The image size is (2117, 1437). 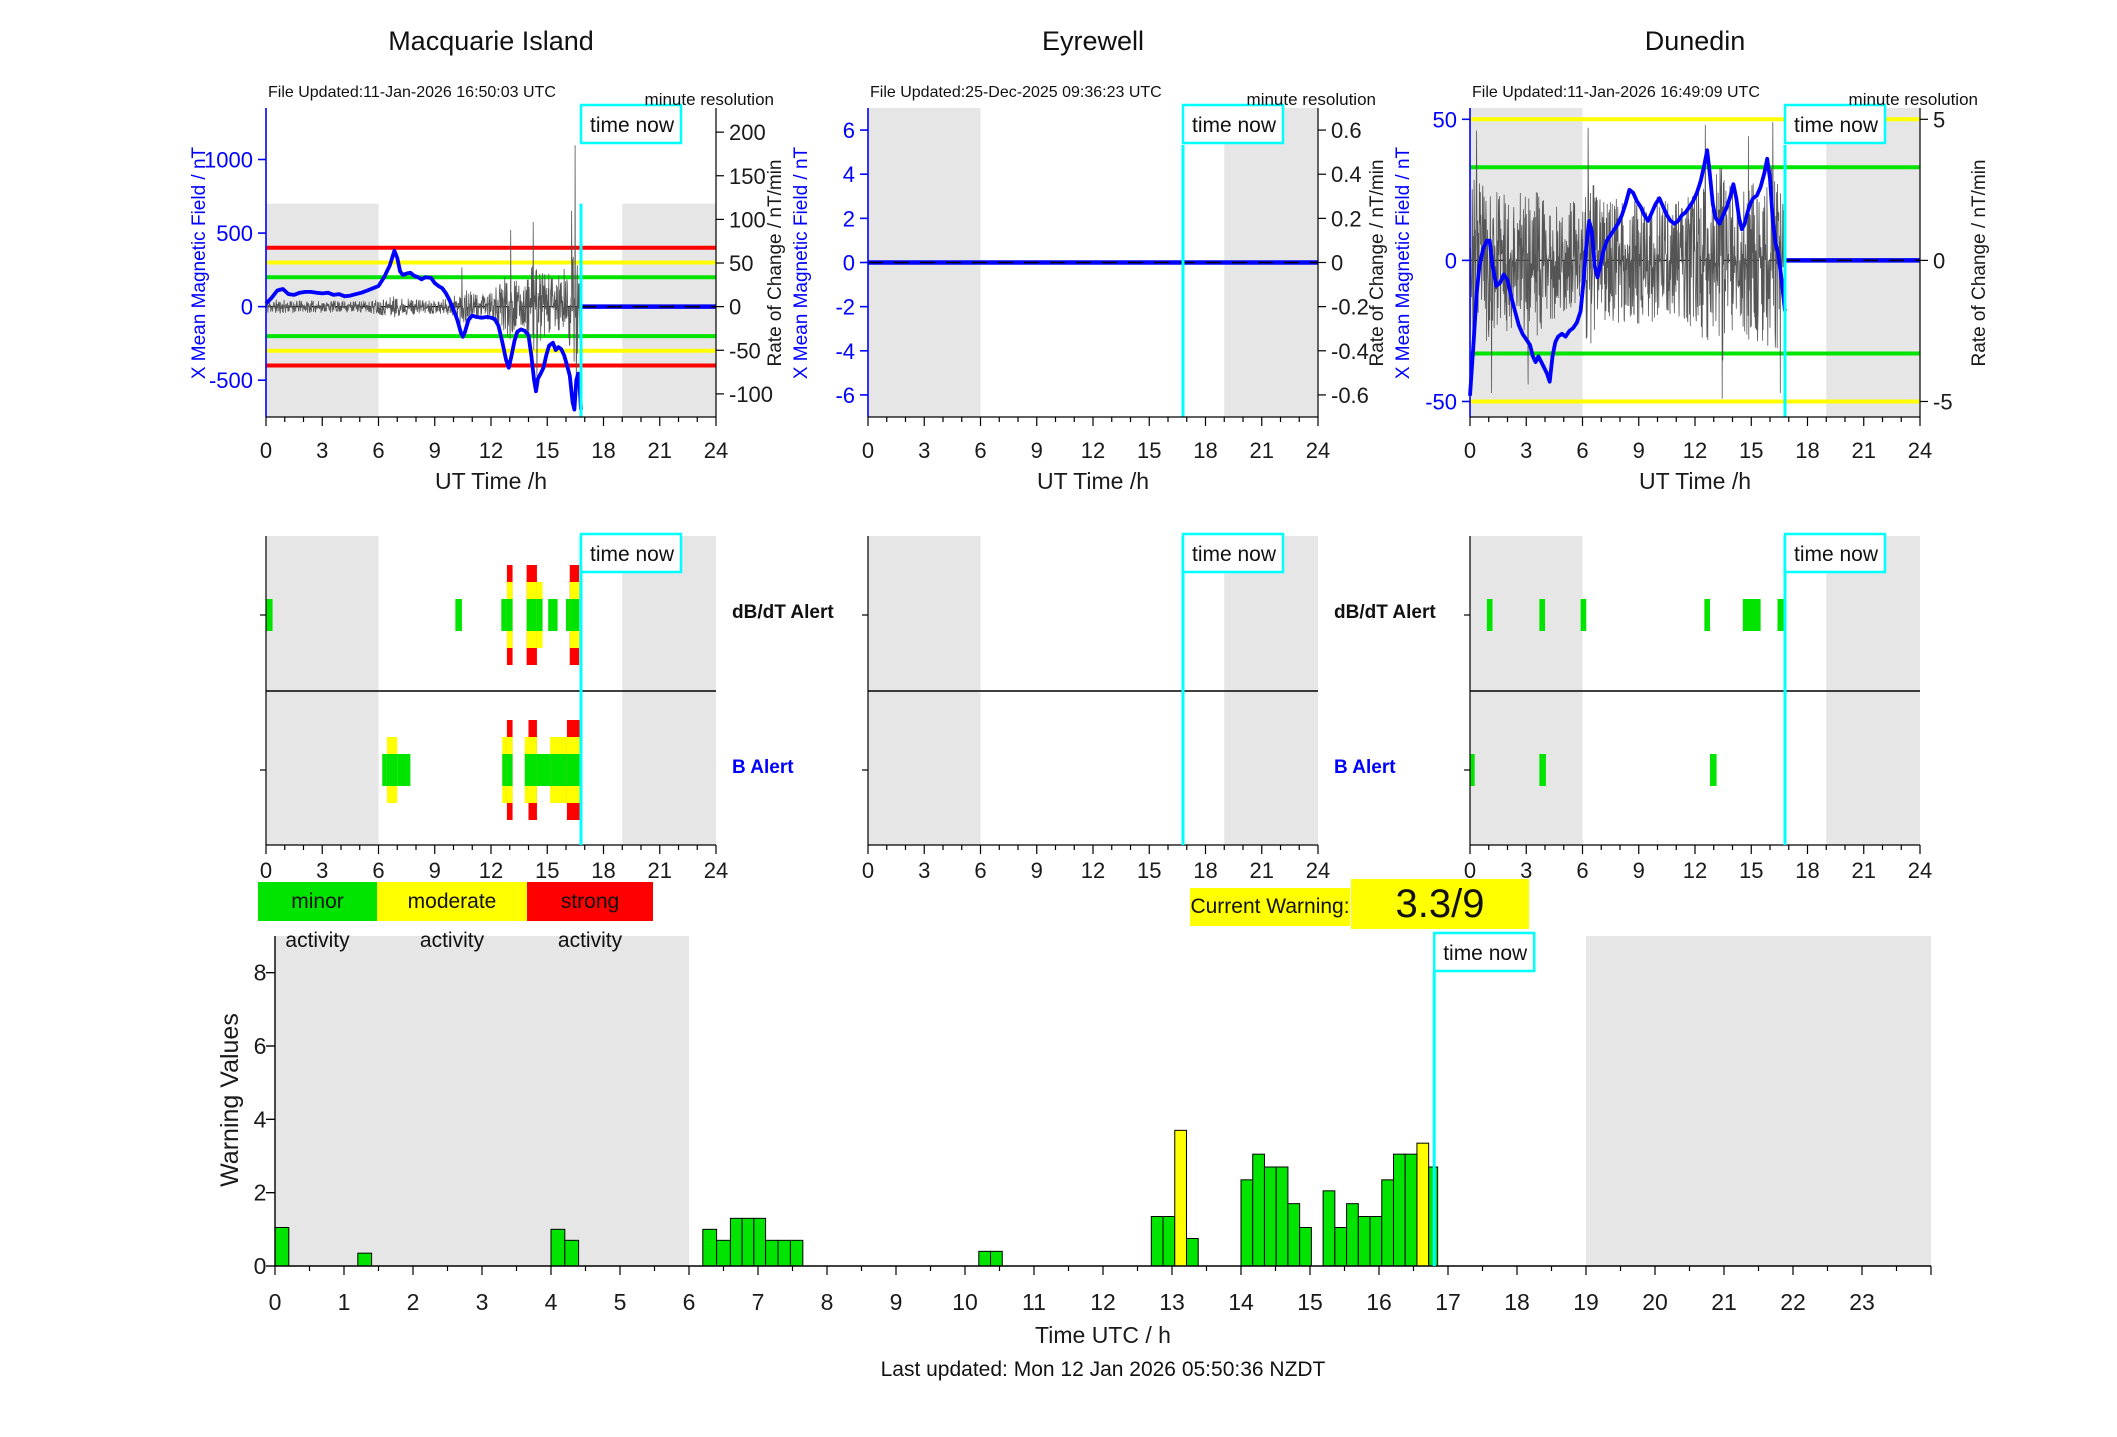 I want to click on station-title-macquarie-island: Macquarie Island, so click(x=491, y=41).